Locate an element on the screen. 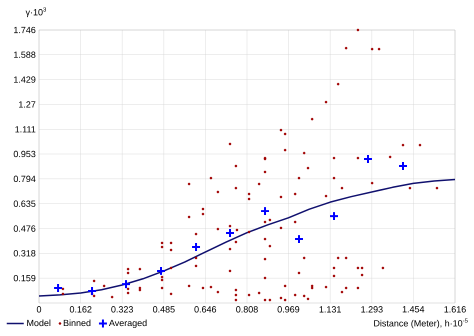 This screenshot has width=474, height=336. y-tick-label: 1.27 is located at coordinates (27, 104).